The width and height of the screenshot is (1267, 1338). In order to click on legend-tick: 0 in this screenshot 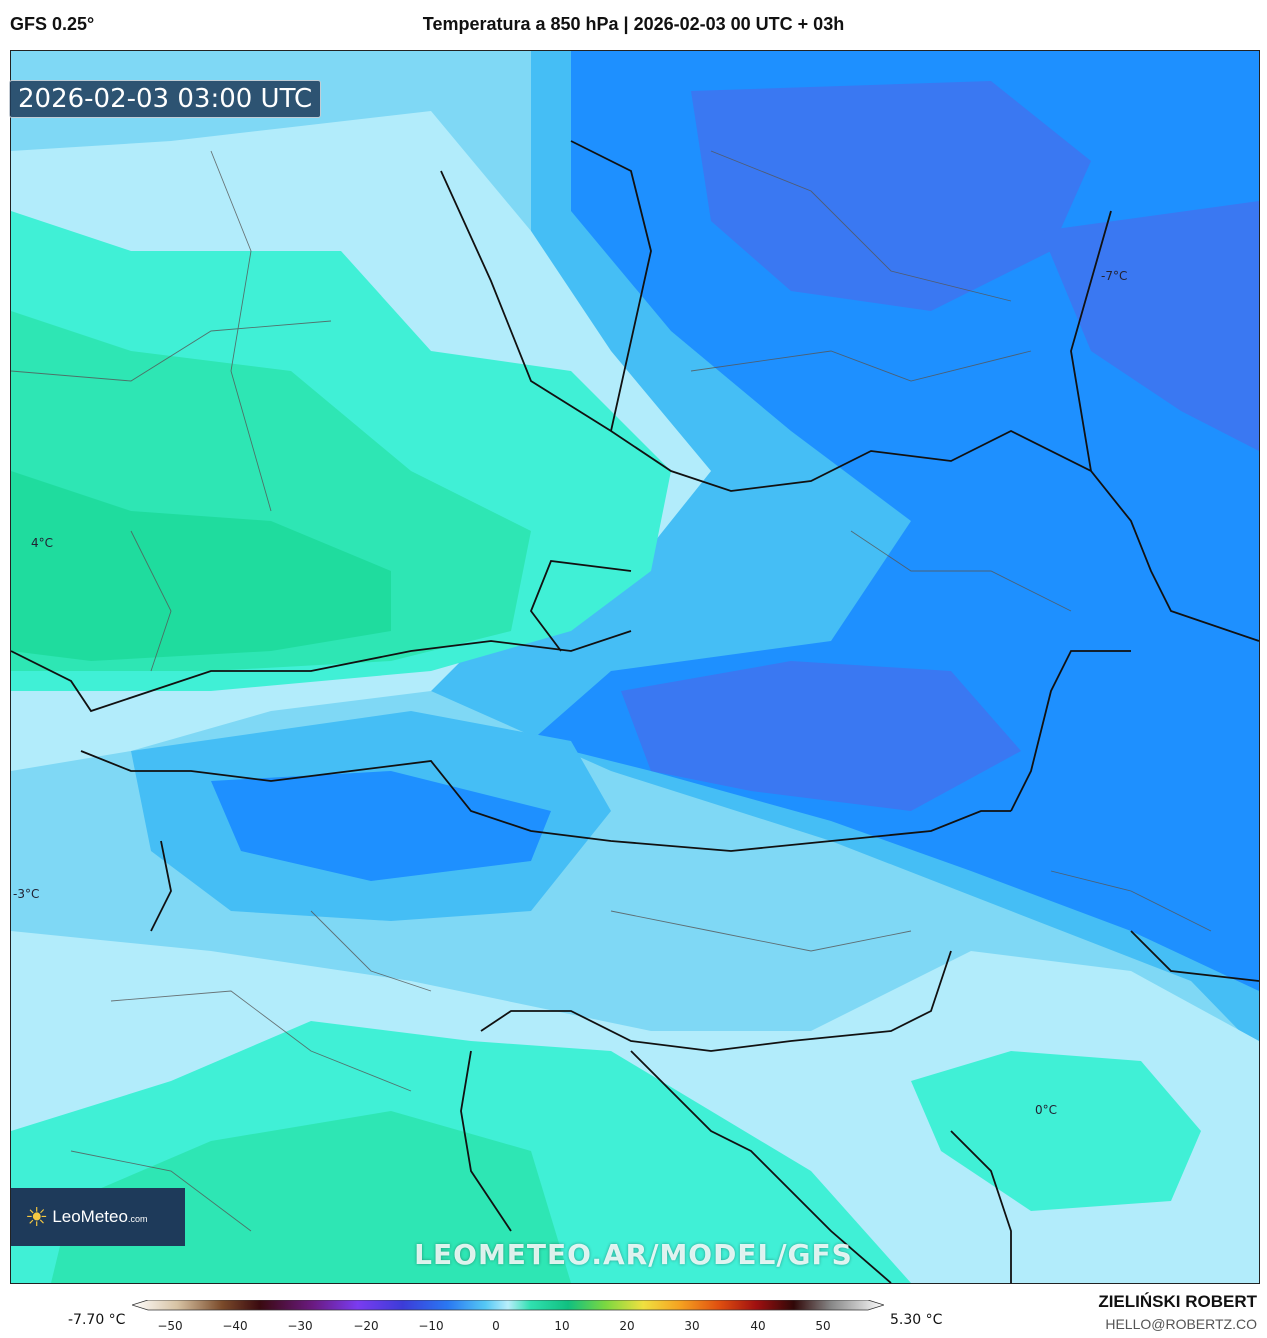, I will do `click(496, 1326)`.